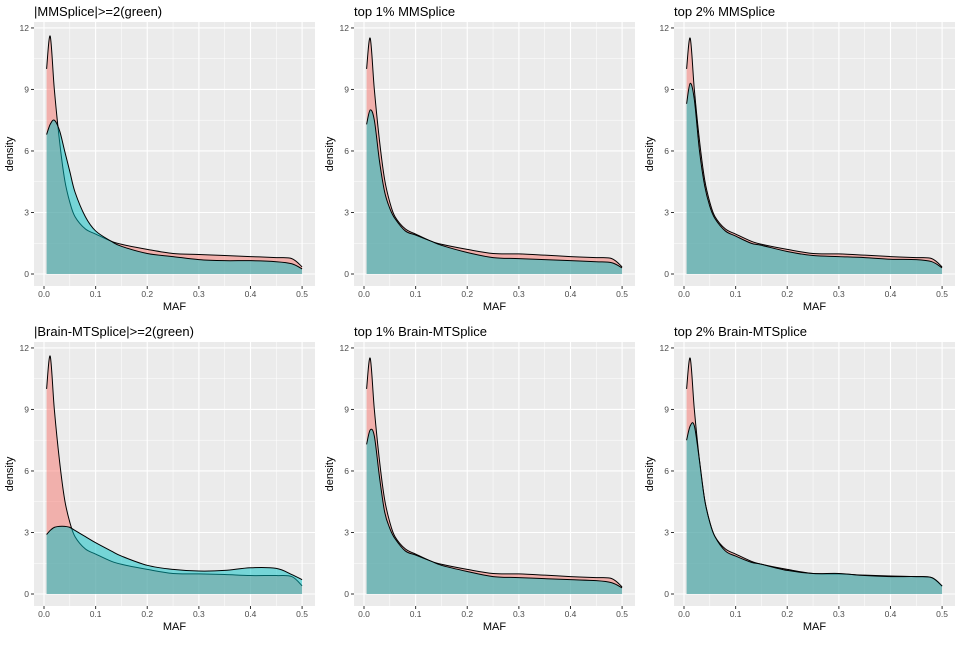 Image resolution: width=960 pixels, height=645 pixels. Describe the element at coordinates (724, 11) in the screenshot. I see `panel-title: top 2% MMSplice` at that location.